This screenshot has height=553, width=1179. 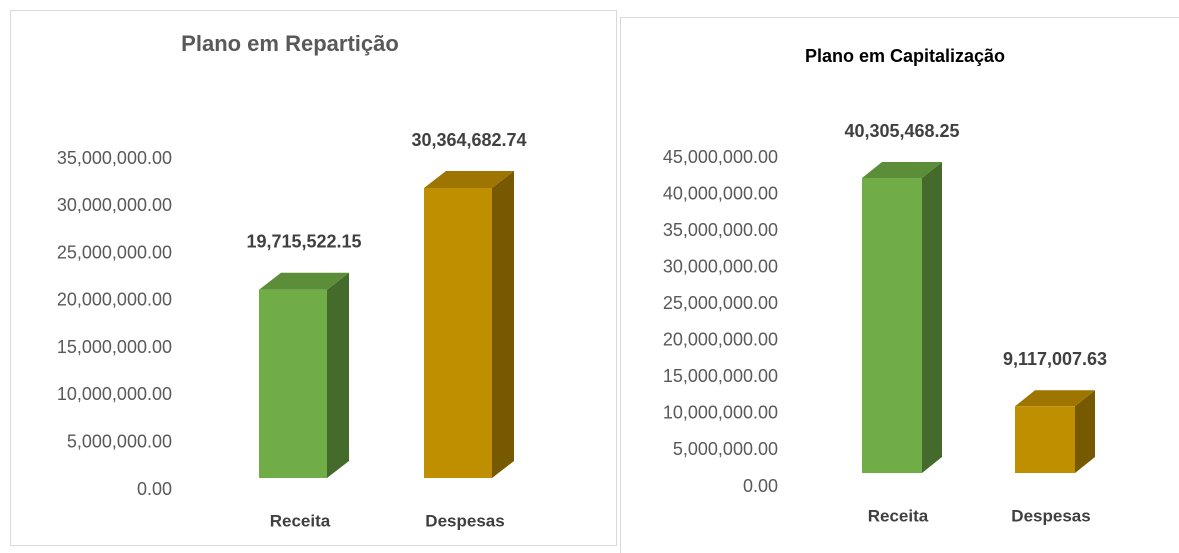 I want to click on data-label: 19,715,522.15, so click(x=303, y=241).